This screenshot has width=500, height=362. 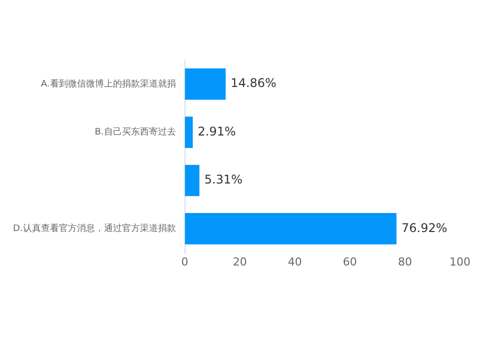 I want to click on data-label: 2.91%, so click(x=217, y=131).